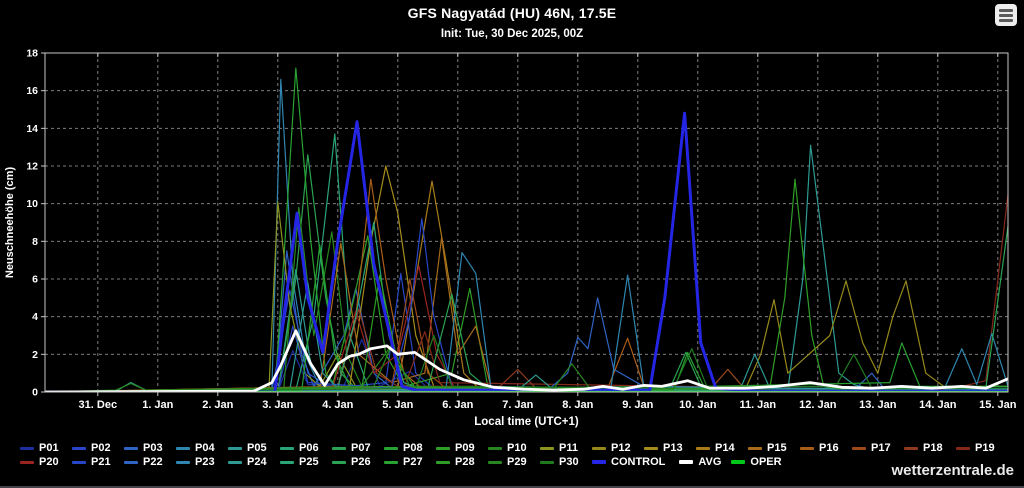 The width and height of the screenshot is (1024, 488). What do you see at coordinates (686, 462) in the screenshot?
I see `legend-swatch-avg` at bounding box center [686, 462].